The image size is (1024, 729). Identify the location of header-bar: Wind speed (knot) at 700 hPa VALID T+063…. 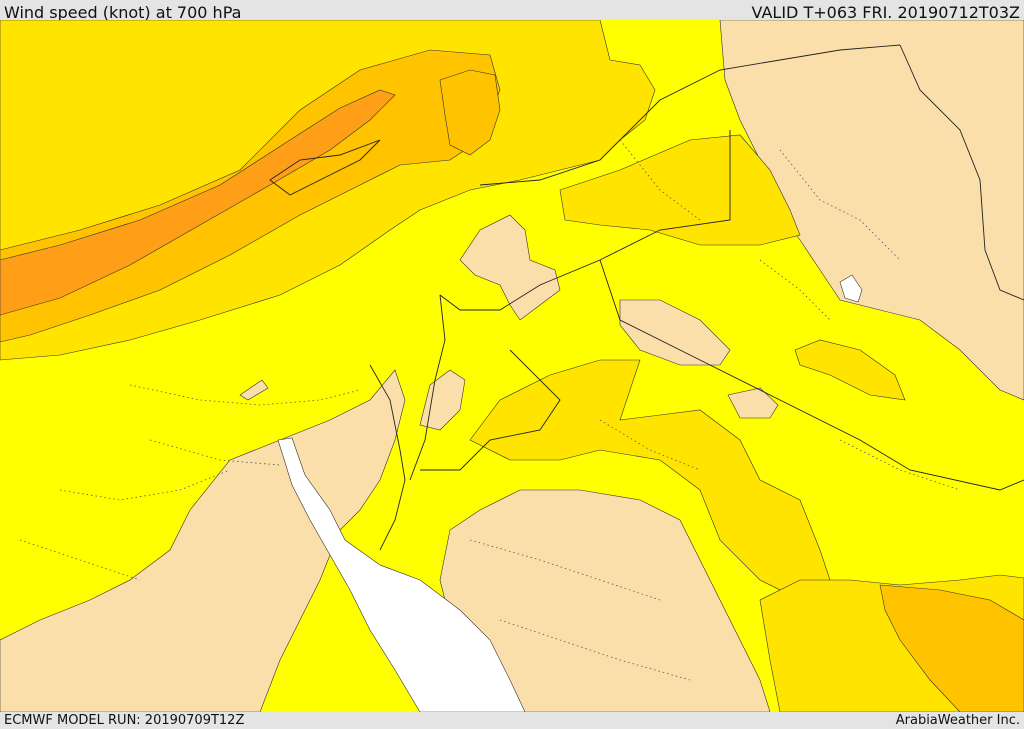
(512, 11).